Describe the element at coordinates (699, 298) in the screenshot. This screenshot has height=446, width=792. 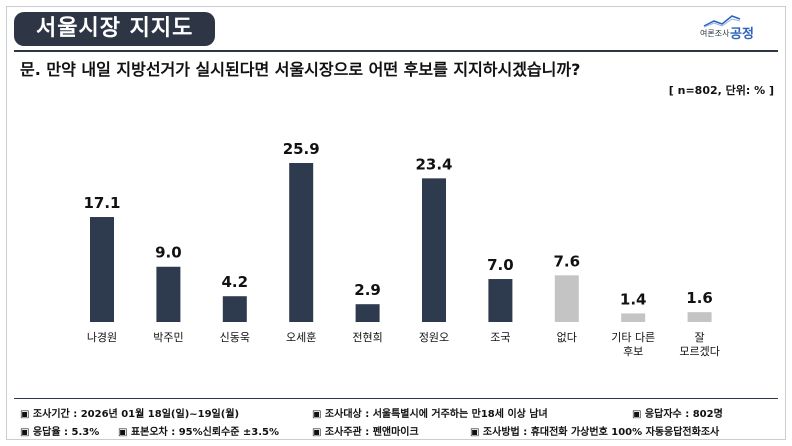
I see `data-label-10: 1.6` at that location.